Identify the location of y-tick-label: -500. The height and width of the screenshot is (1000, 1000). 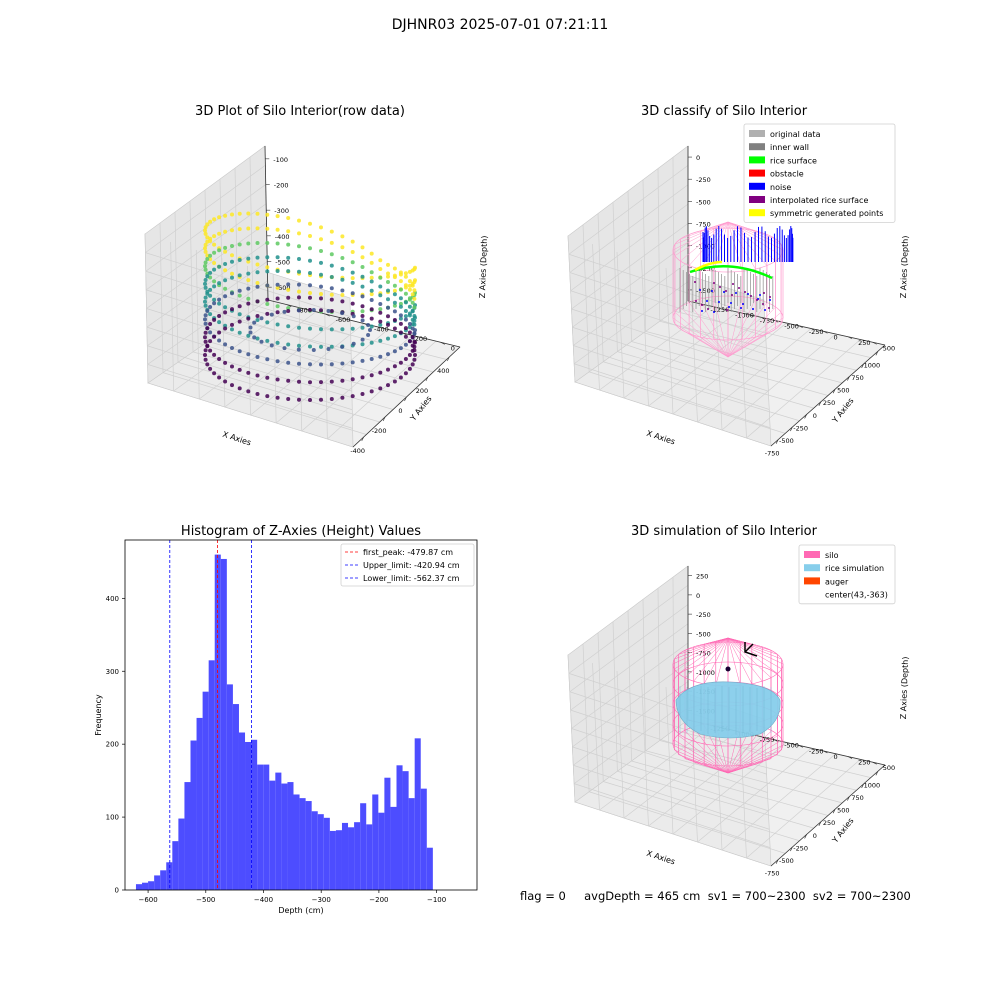
(791, 746).